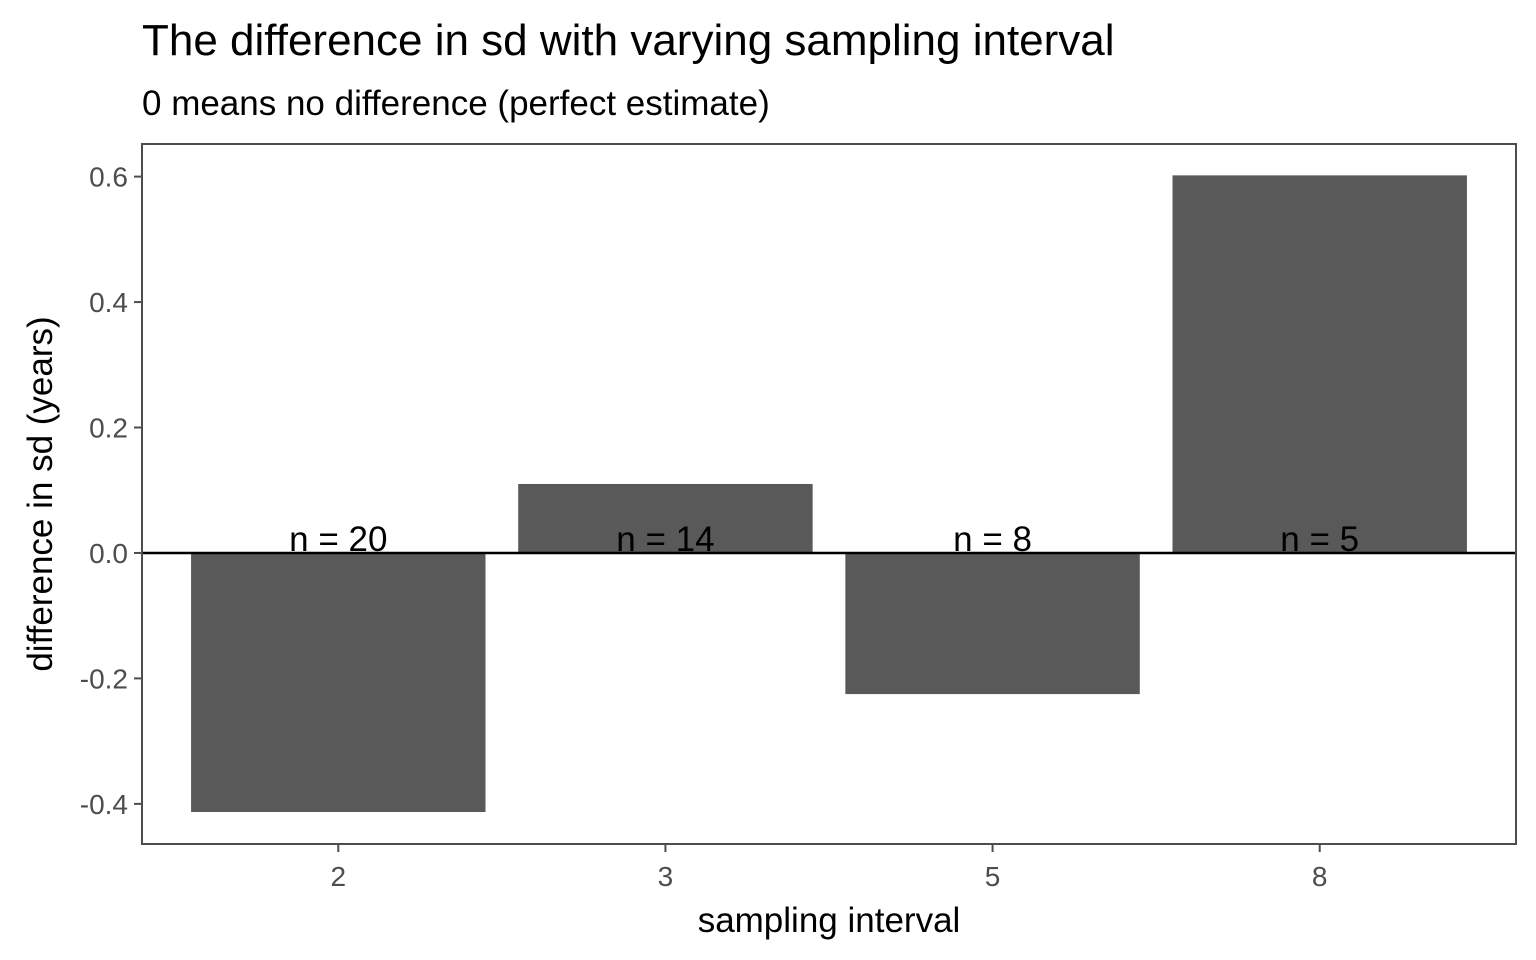 The width and height of the screenshot is (1536, 960). I want to click on bar-label-2: n = 20, so click(338, 539).